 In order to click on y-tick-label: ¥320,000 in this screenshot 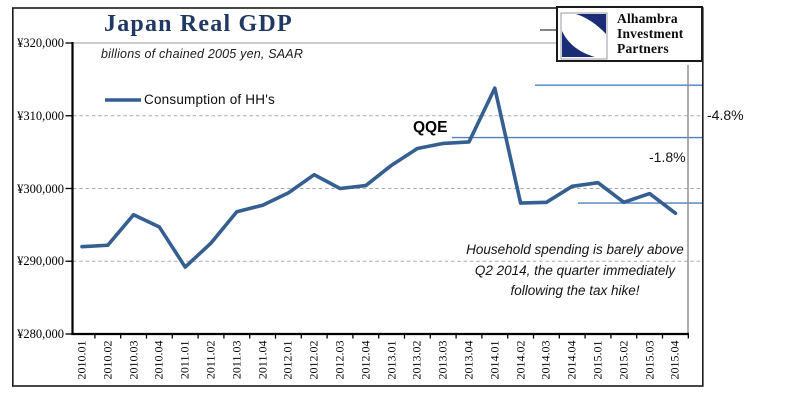, I will do `click(40, 43)`.